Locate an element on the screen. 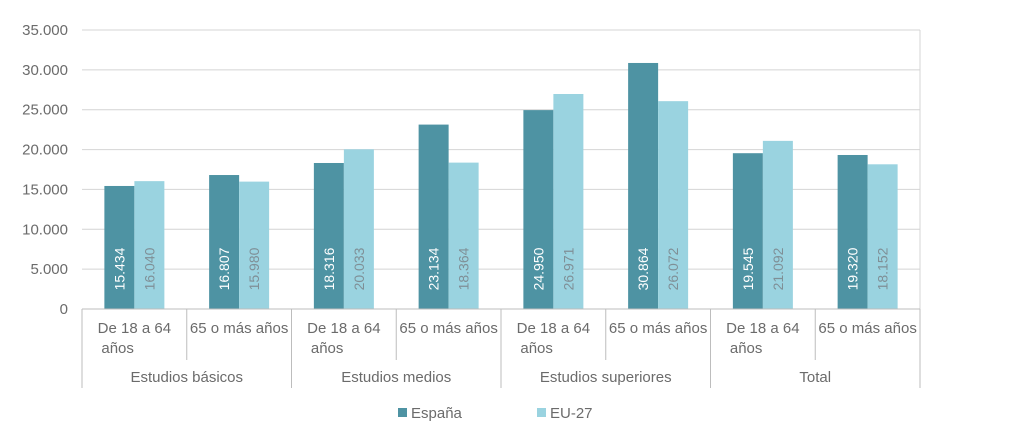 The image size is (1024, 444). data-label-eu27: 16.040 is located at coordinates (149, 268).